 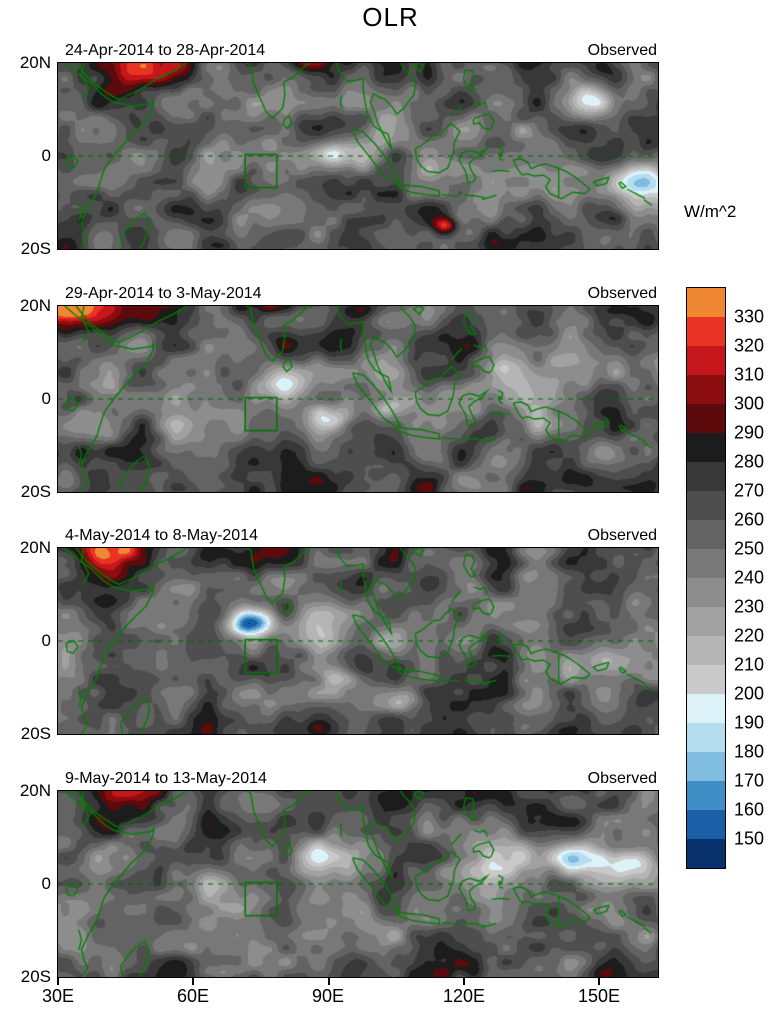 I want to click on colorbar-tick-label: 300, so click(x=749, y=403).